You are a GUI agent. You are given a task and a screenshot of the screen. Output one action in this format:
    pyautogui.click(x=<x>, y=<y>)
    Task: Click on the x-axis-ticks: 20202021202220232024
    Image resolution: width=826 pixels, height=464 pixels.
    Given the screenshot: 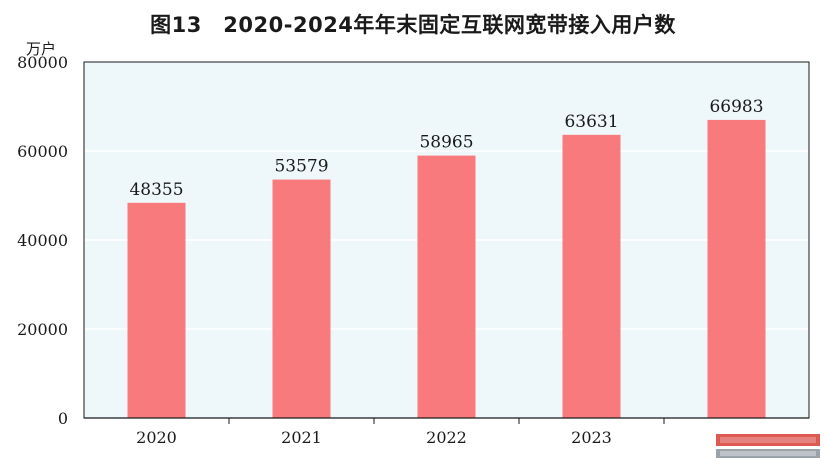 What is the action you would take?
    pyautogui.click(x=446, y=432)
    